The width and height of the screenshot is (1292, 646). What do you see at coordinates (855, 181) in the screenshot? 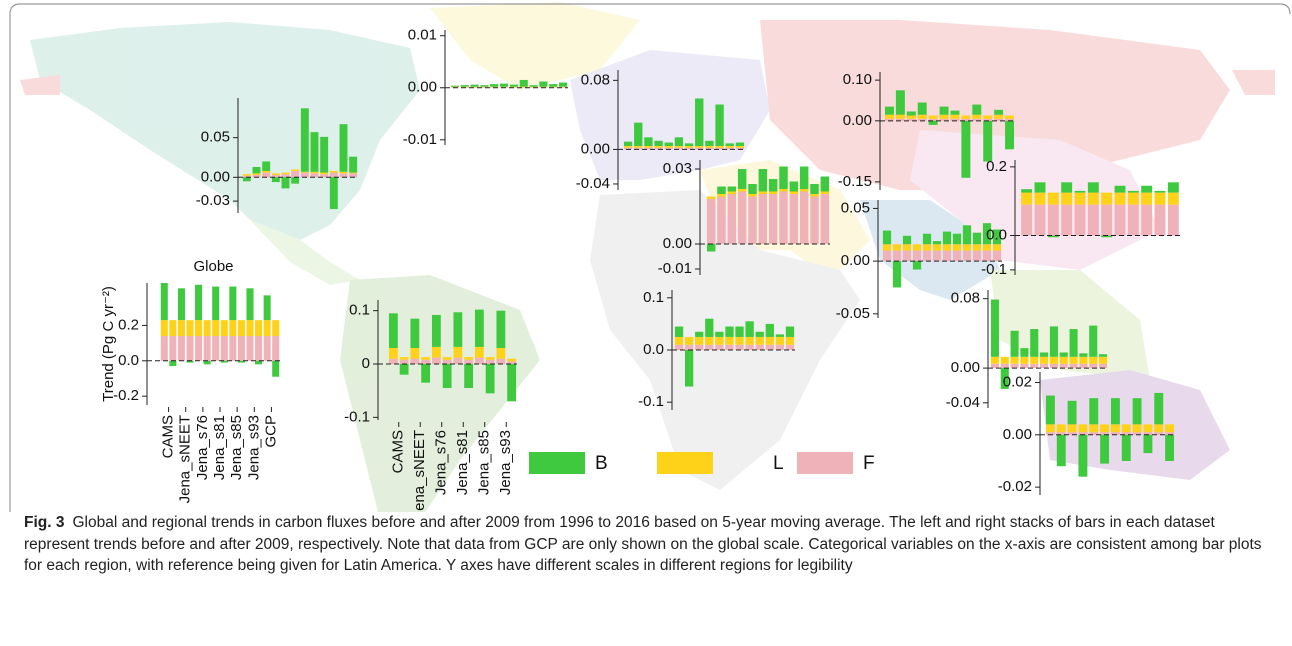
I see `y-tick-label: -0.15` at bounding box center [855, 181].